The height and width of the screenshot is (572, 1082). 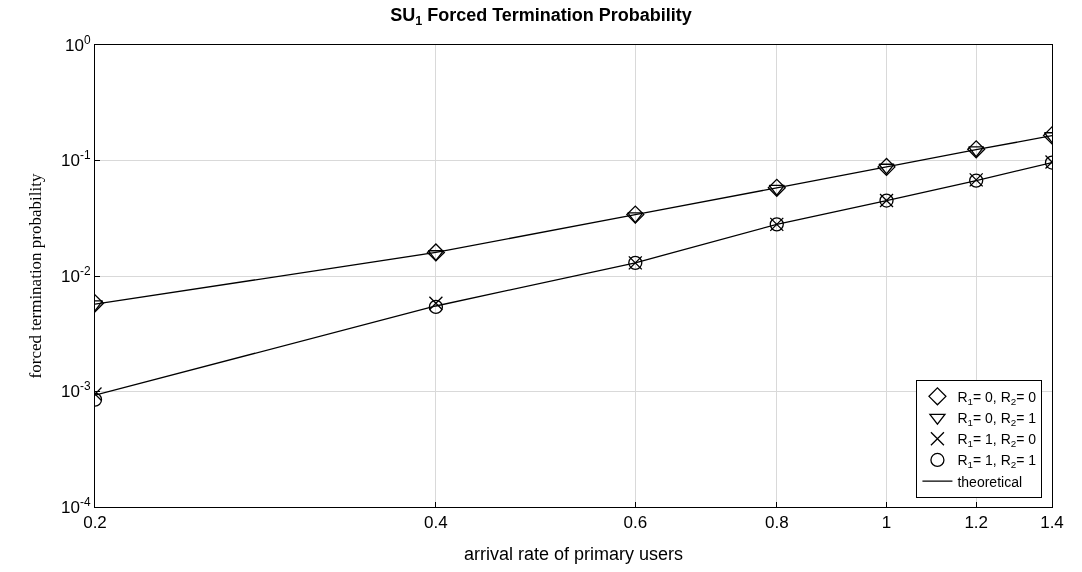 What do you see at coordinates (976, 523) in the screenshot?
I see `x-tick-label: 1.2` at bounding box center [976, 523].